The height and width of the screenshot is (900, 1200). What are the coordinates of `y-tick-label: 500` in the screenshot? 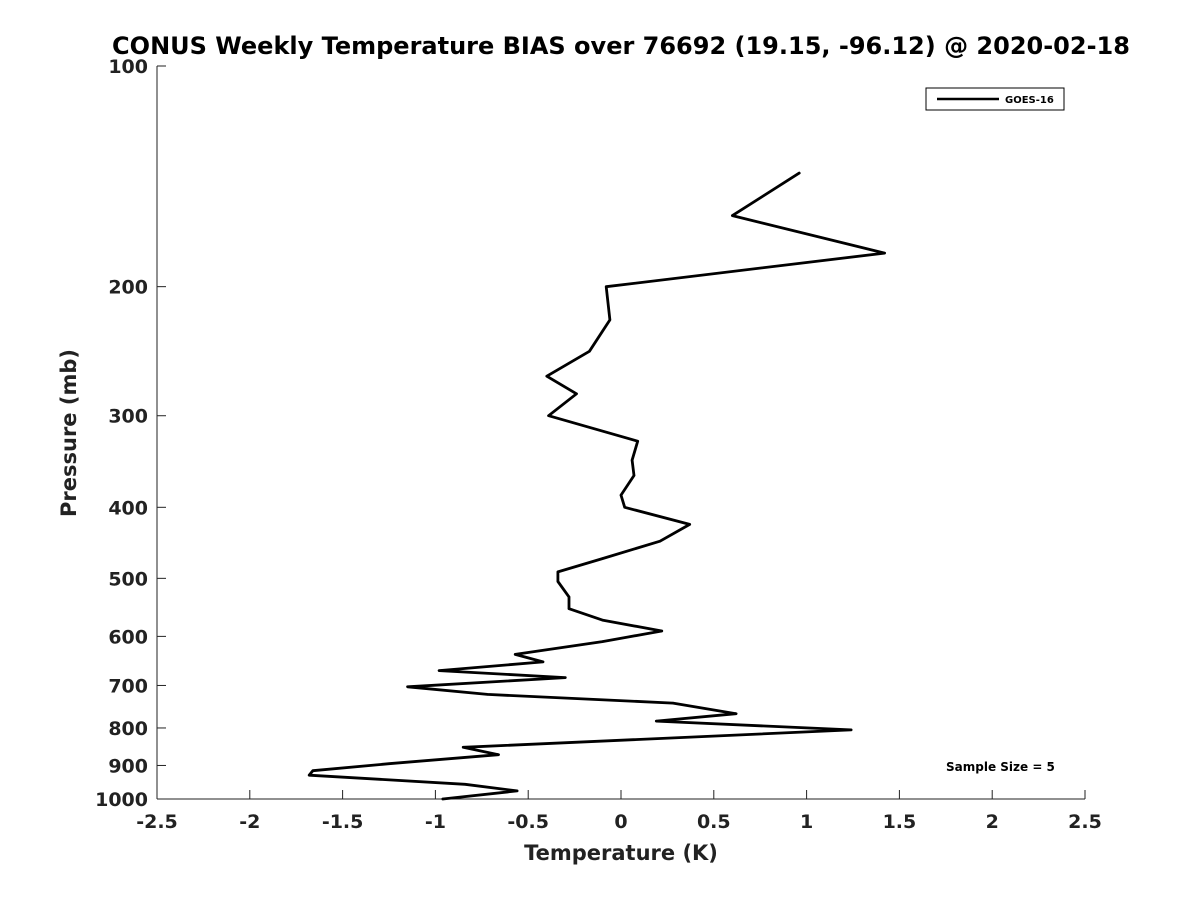 It's located at (128, 579).